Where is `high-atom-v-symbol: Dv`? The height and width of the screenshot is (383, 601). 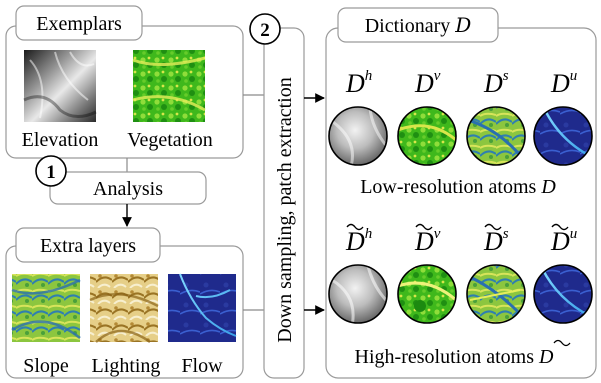
high-atom-v-symbol: Dv is located at coordinates (427, 241).